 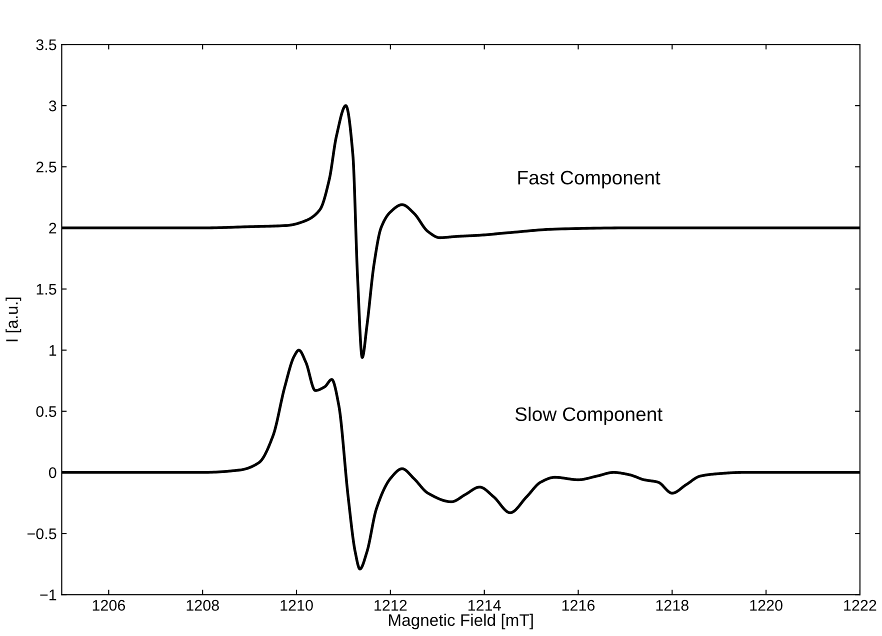 What do you see at coordinates (589, 179) in the screenshot?
I see `annotation: Fast Component` at bounding box center [589, 179].